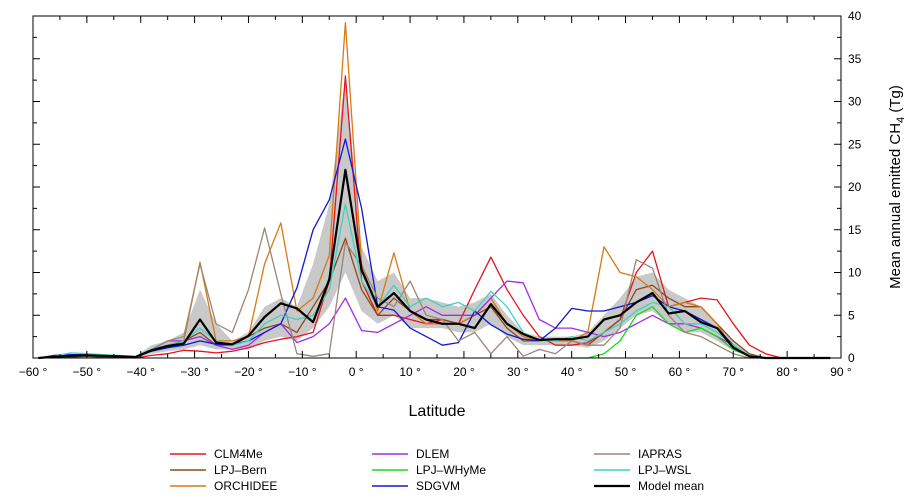 The height and width of the screenshot is (498, 916). What do you see at coordinates (660, 454) in the screenshot?
I see `legend-label: IAPRAS` at bounding box center [660, 454].